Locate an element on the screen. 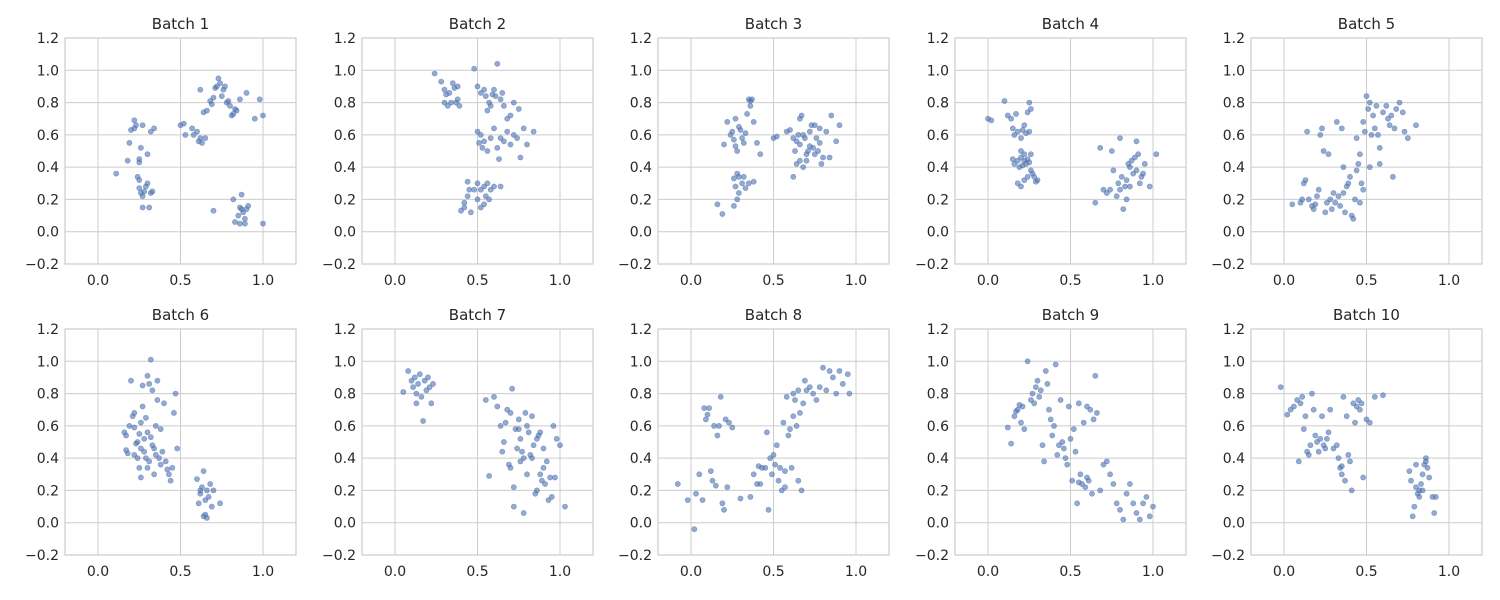  y-tick-label: −0.2 is located at coordinates (1228, 556).